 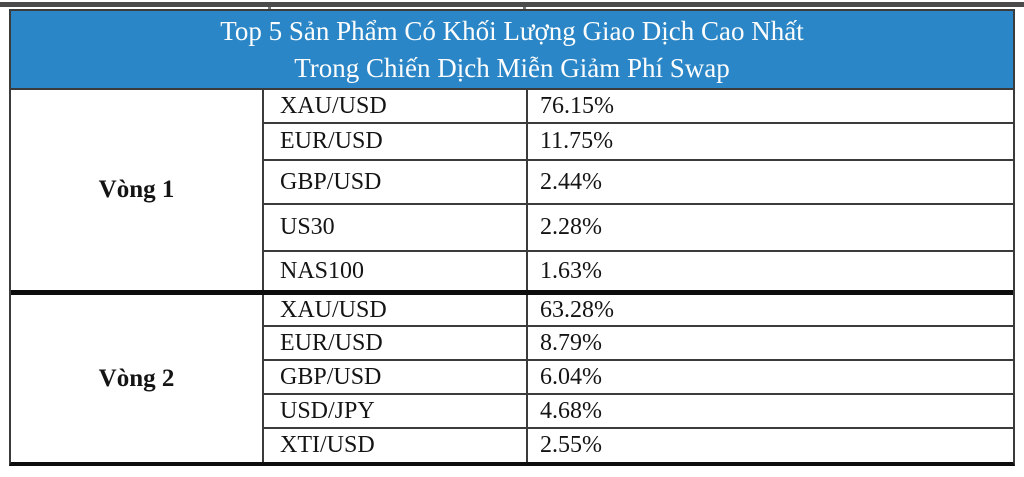 I want to click on table-row: XAU/USD 76.15%, so click(x=638, y=107).